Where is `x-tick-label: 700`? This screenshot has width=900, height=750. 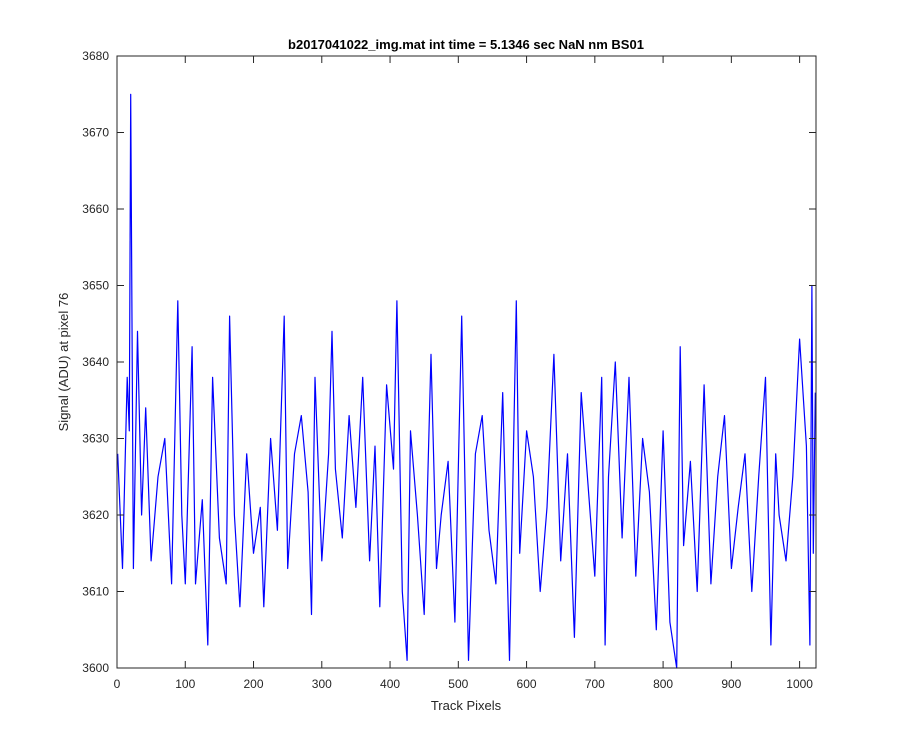 x-tick-label: 700 is located at coordinates (595, 684).